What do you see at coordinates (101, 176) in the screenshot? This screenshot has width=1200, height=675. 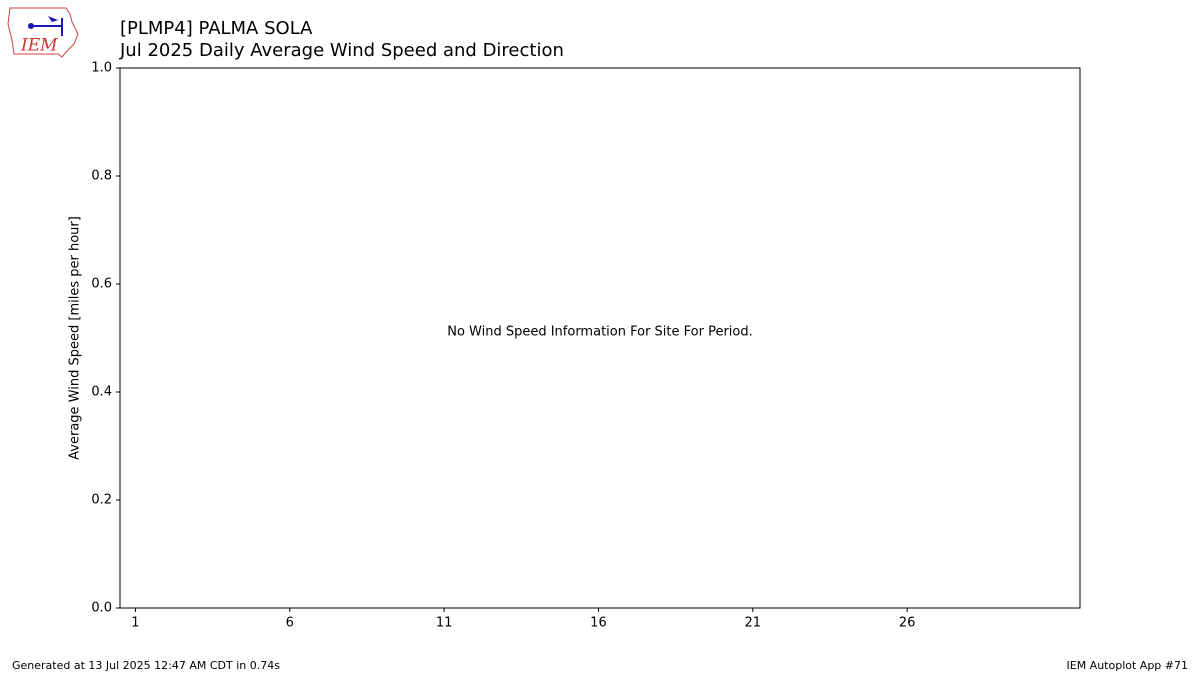 I see `y-tick-label: 0.8` at bounding box center [101, 176].